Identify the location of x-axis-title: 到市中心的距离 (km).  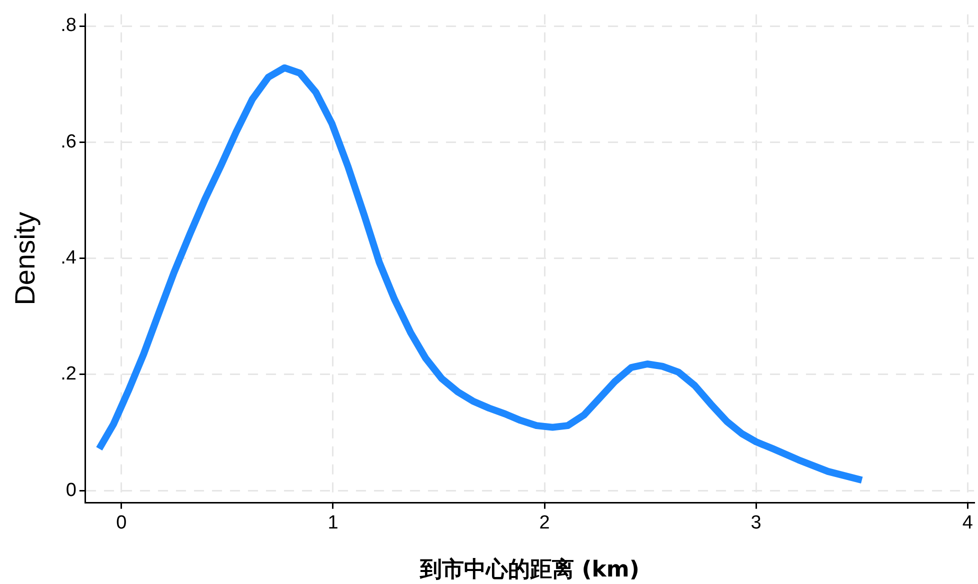
(529, 569).